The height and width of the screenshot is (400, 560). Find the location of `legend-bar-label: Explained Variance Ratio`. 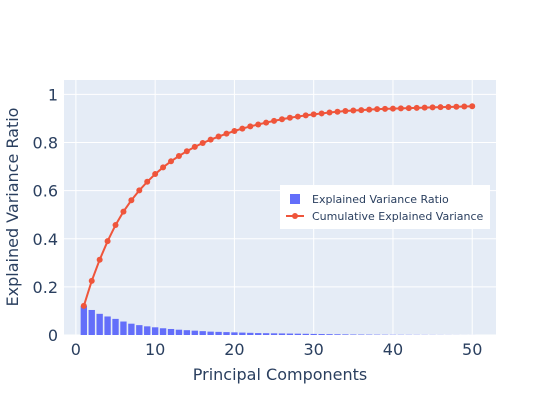

legend-bar-label: Explained Variance Ratio is located at coordinates (380, 199).